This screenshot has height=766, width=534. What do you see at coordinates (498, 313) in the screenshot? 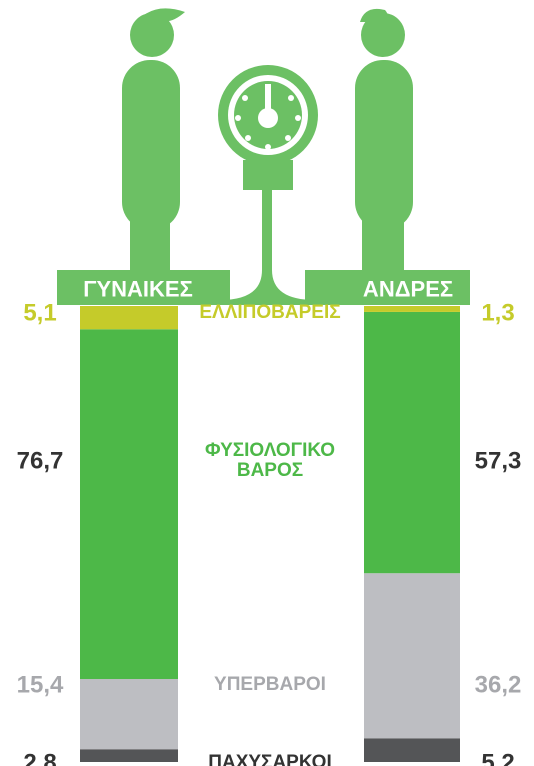
I see `value-label: 1,3` at bounding box center [498, 313].